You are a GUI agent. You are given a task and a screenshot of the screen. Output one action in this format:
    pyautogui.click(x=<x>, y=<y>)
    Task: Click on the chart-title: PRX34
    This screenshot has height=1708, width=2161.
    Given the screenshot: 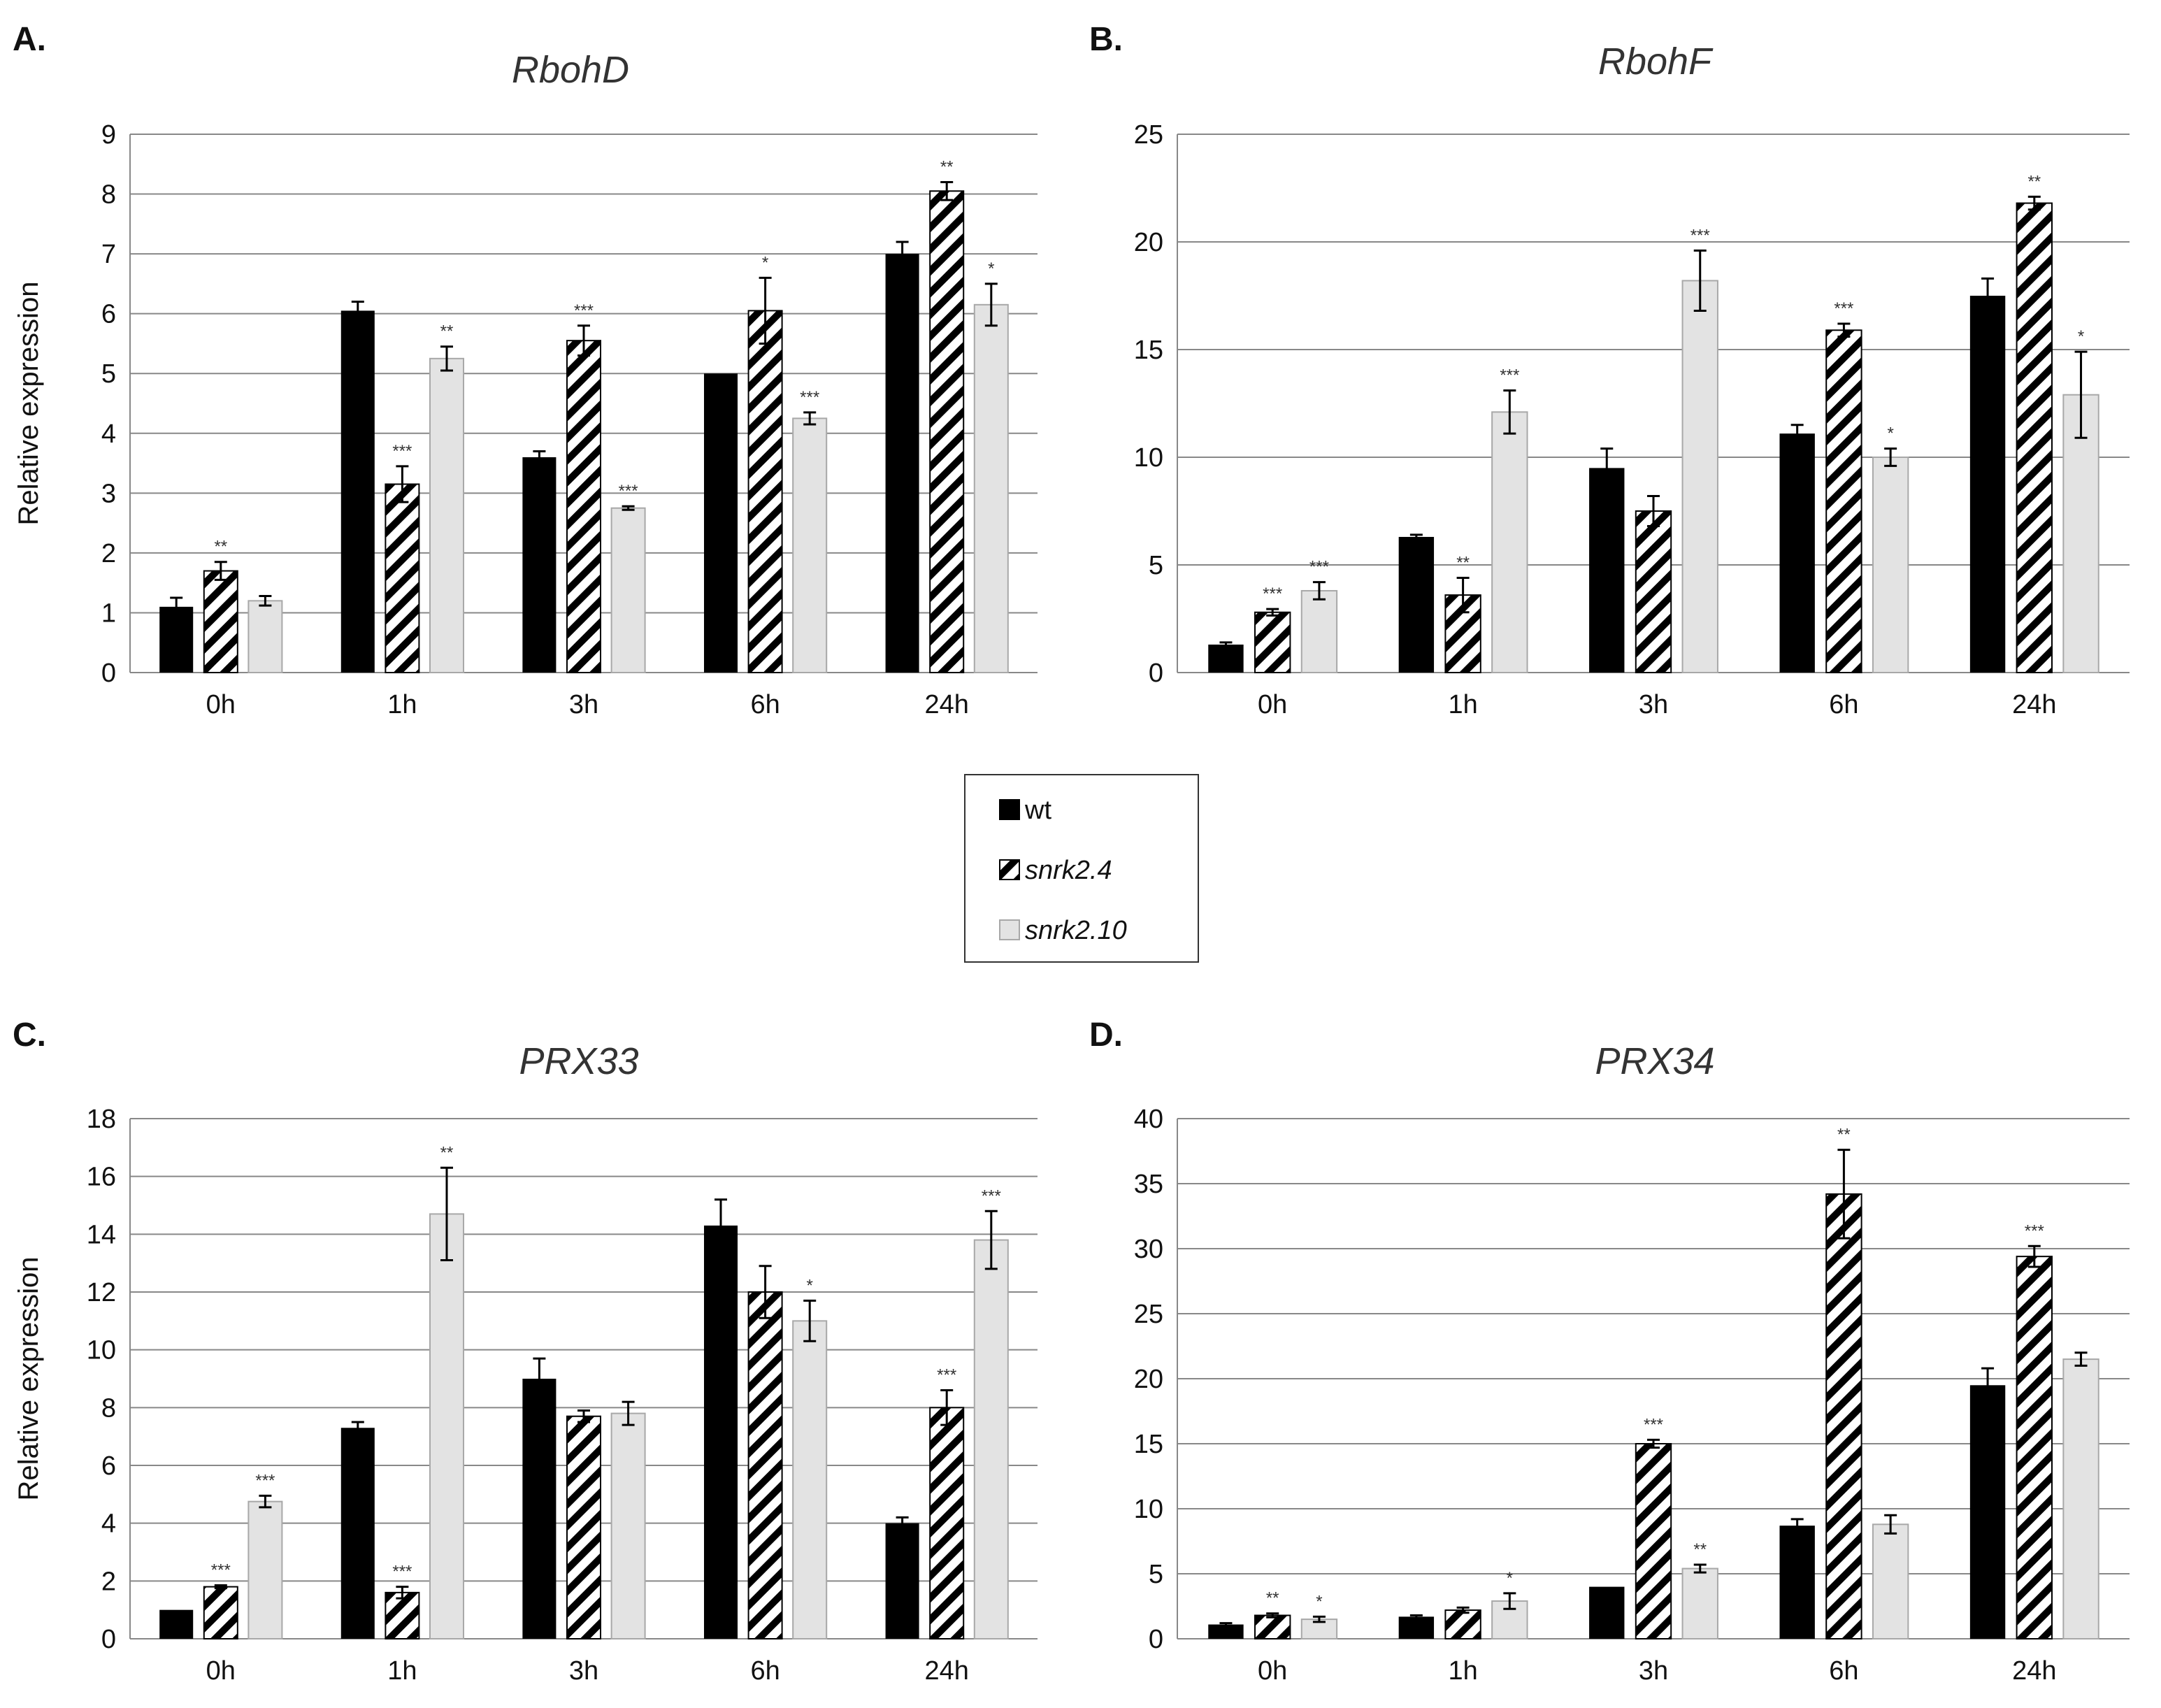 What is the action you would take?
    pyautogui.click(x=1655, y=1061)
    